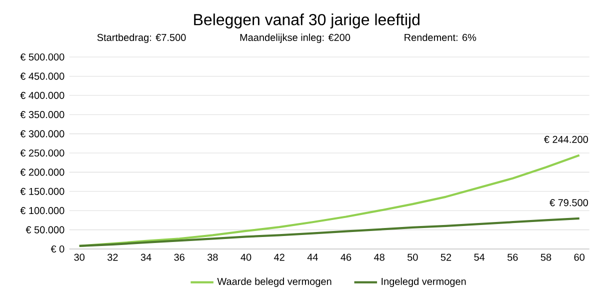 This screenshot has height=305, width=602. What do you see at coordinates (379, 257) in the screenshot?
I see `x-tick-label: 48` at bounding box center [379, 257].